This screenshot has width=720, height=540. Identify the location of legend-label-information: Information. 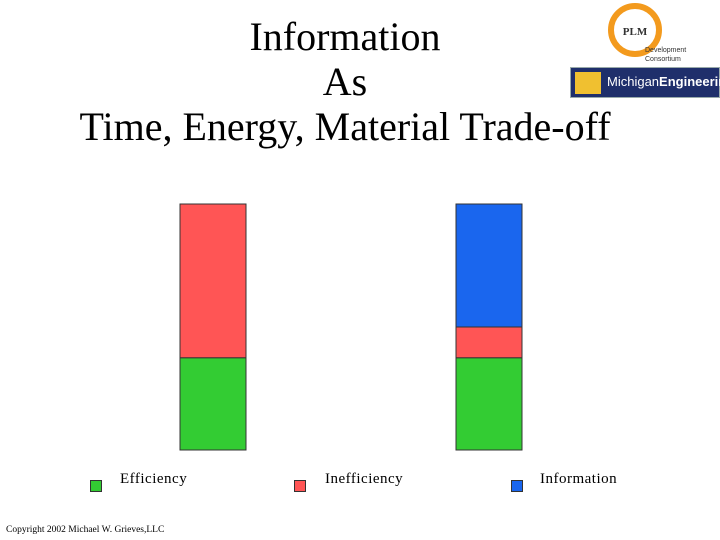
(579, 479).